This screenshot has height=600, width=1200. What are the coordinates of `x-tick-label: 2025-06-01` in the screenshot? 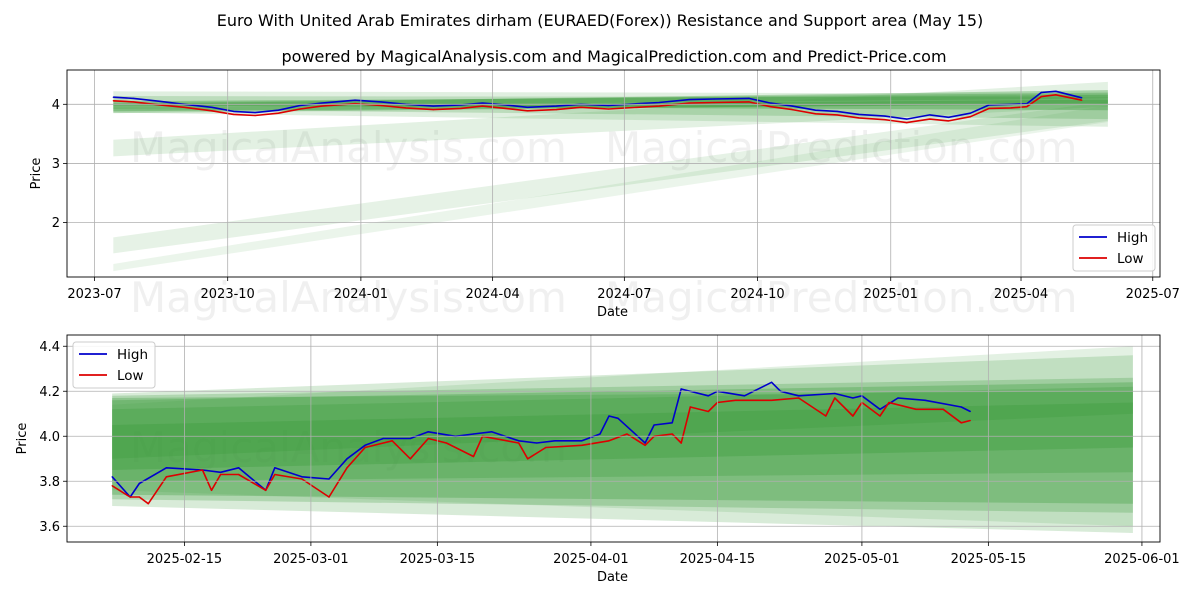 It's located at (1142, 559).